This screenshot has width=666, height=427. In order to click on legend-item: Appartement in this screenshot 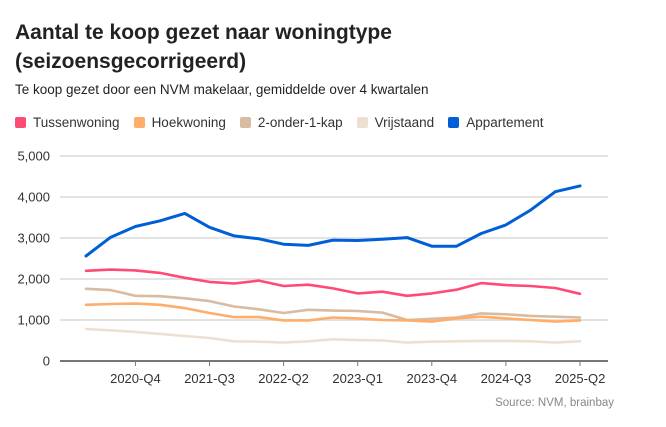, I will do `click(495, 122)`.